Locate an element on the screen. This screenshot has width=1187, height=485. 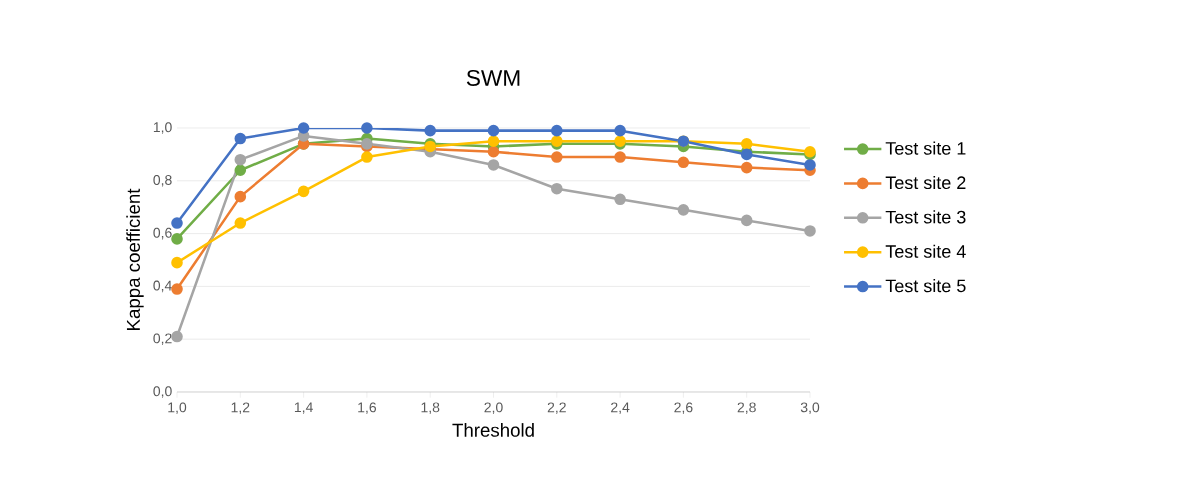
x-tick-label: 1,4 is located at coordinates (303, 408).